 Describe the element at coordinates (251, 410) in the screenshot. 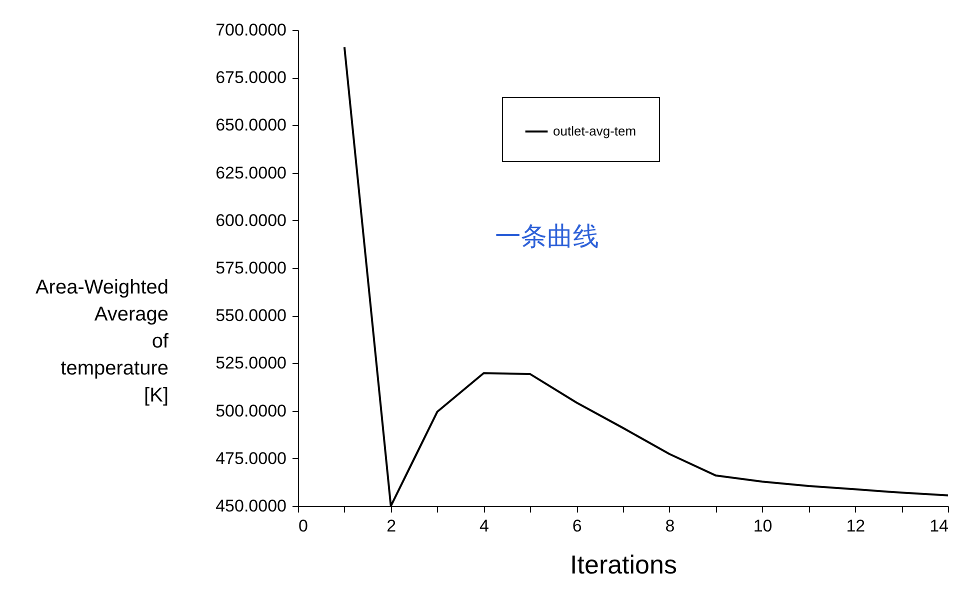

I see `y-tick-label: 500.0000` at that location.